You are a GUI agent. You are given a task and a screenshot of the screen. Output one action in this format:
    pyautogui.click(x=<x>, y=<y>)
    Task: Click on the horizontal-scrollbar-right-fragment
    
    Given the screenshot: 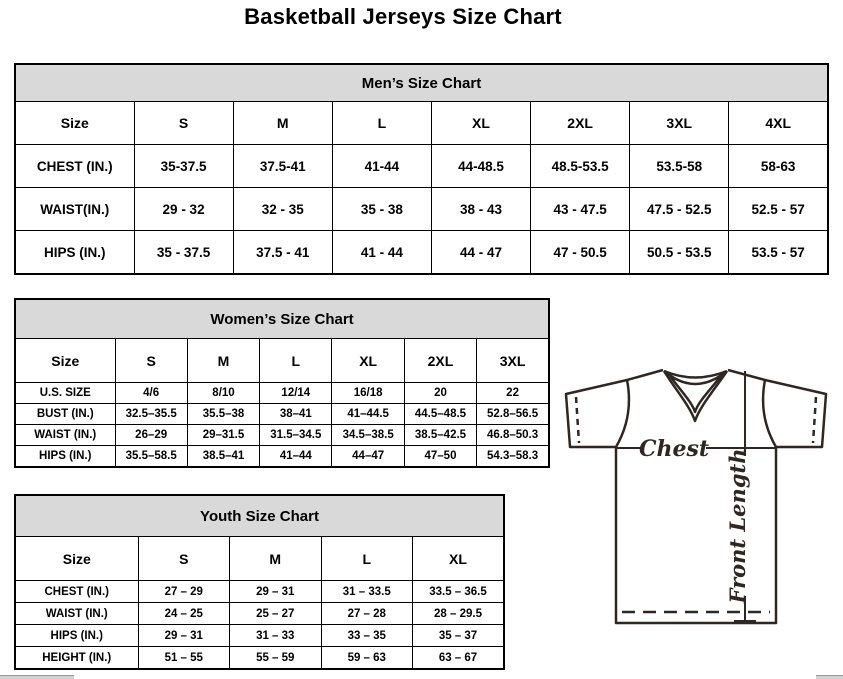 What is the action you would take?
    pyautogui.click(x=829, y=677)
    